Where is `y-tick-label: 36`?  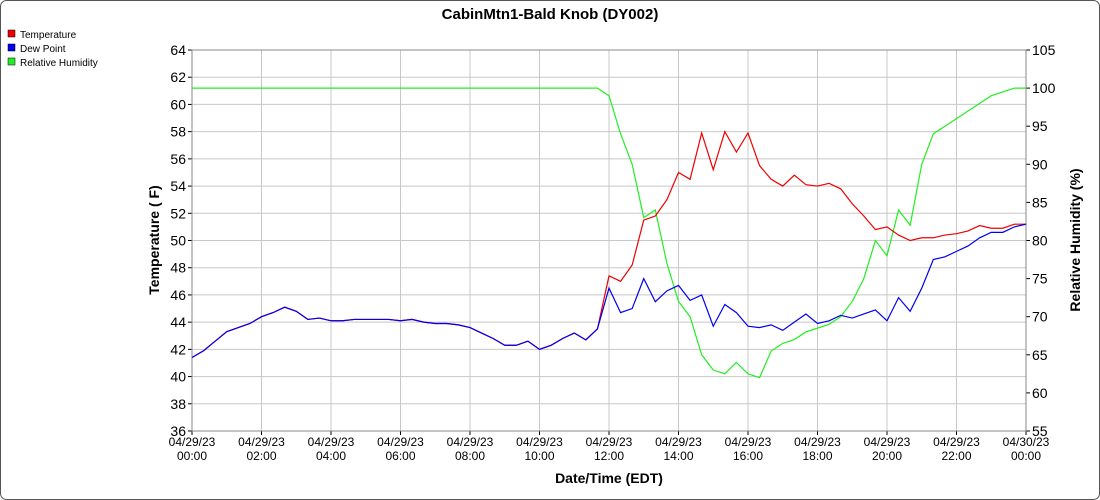 y-tick-label: 36 is located at coordinates (178, 431).